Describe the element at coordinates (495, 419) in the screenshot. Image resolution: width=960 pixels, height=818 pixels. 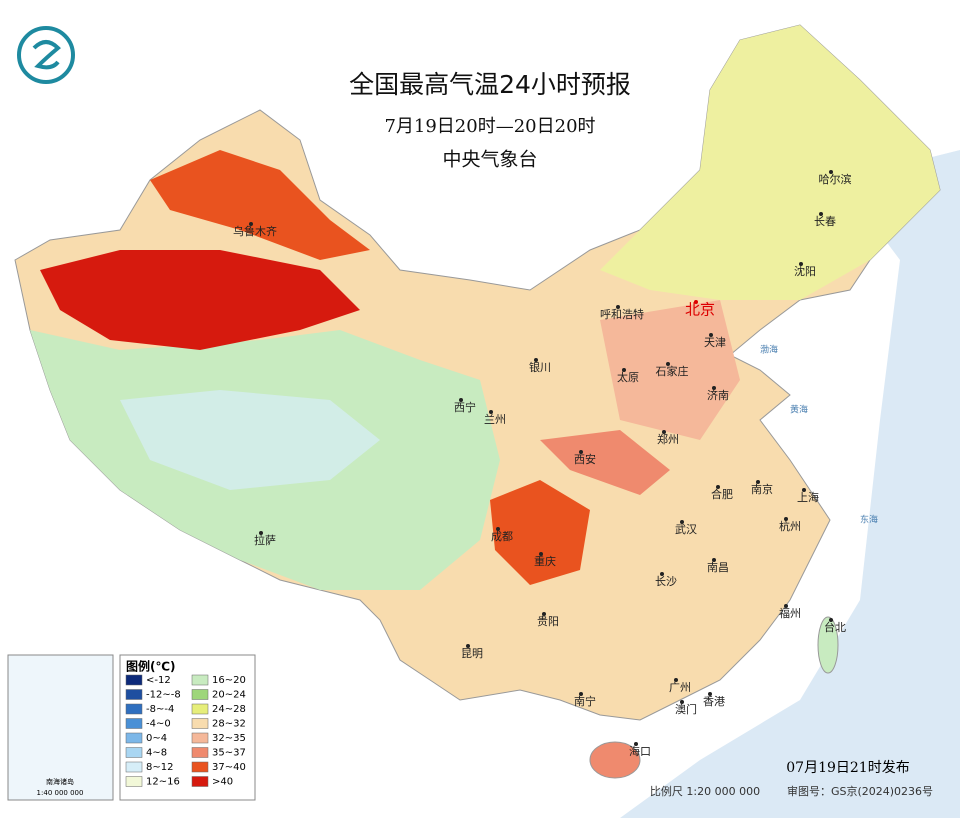
I see `city-label: 兰州` at that location.